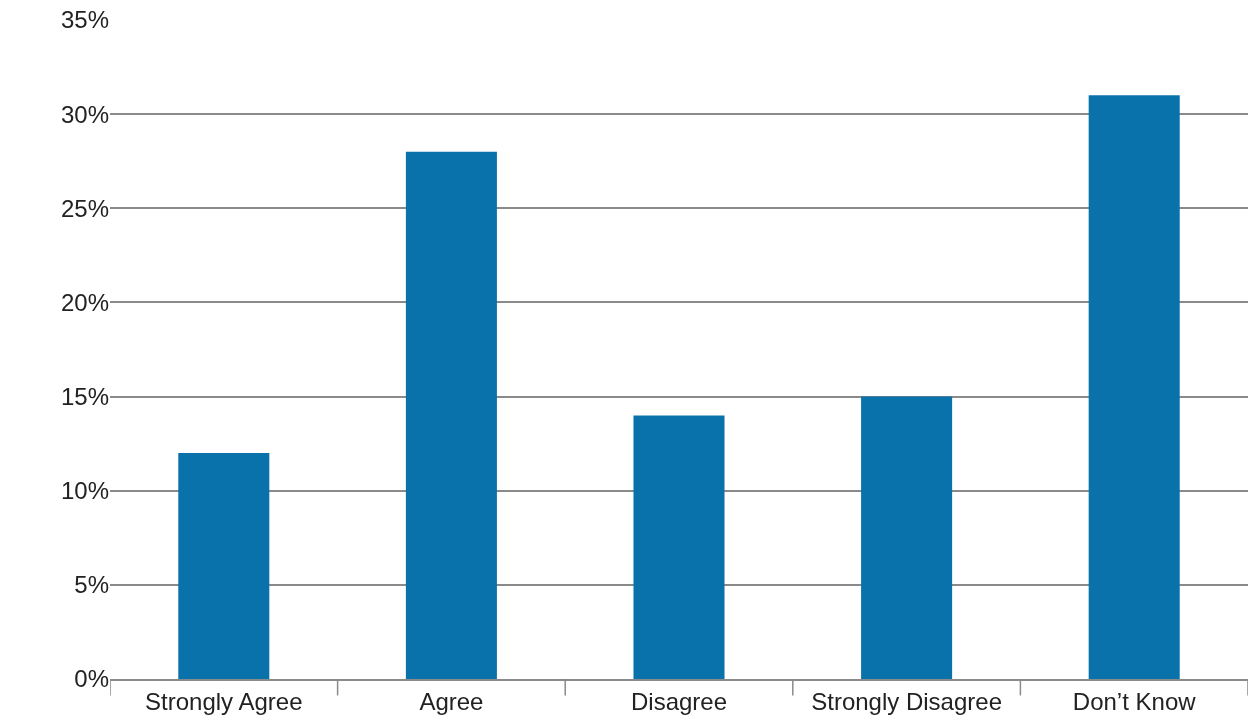  Describe the element at coordinates (91, 679) in the screenshot. I see `y-tick-label: 0%` at that location.